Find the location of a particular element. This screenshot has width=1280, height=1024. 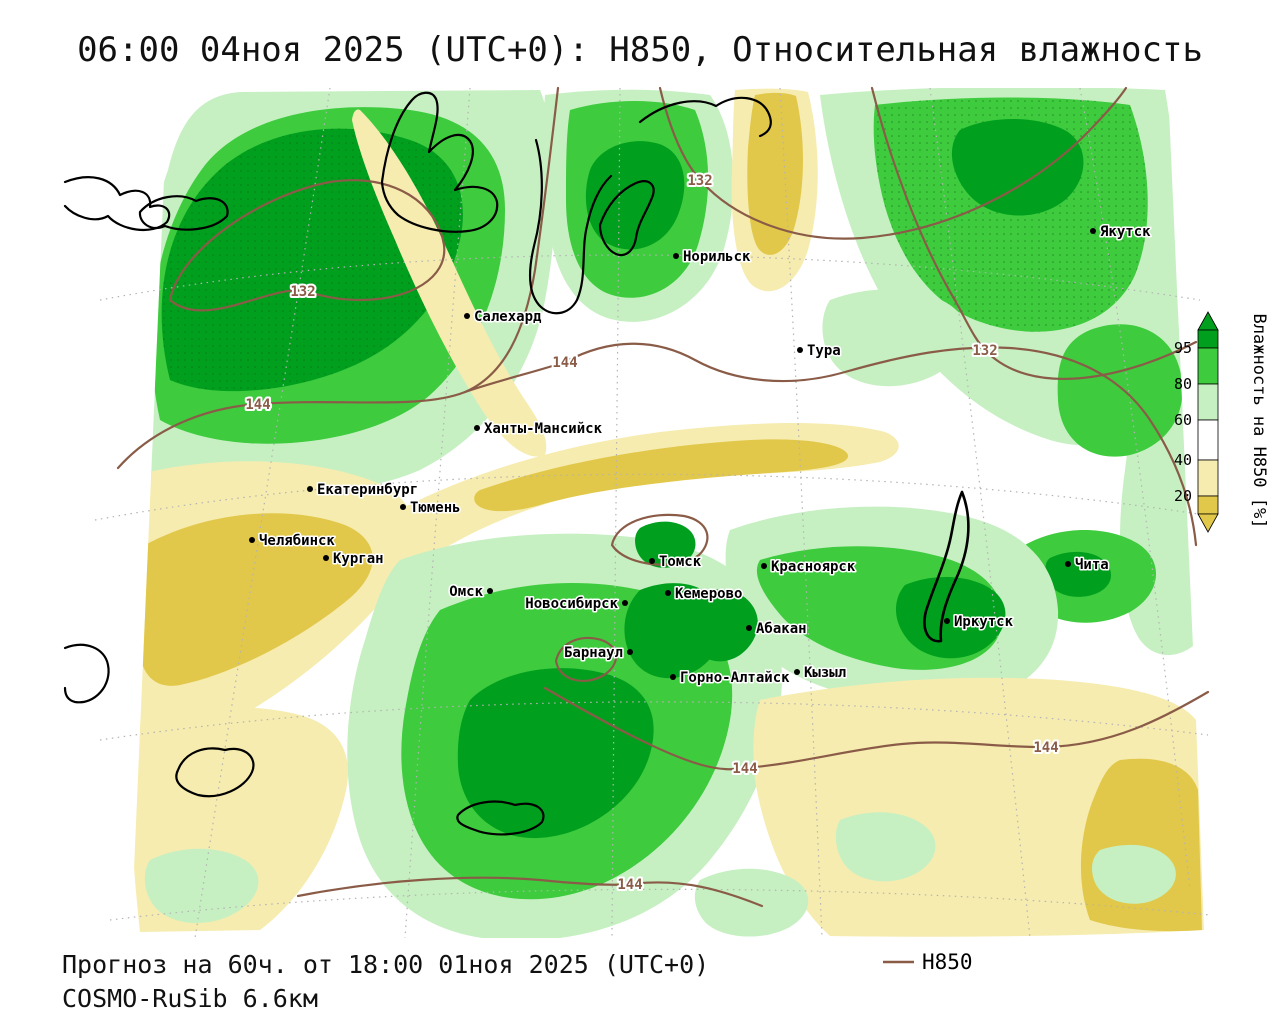

city-marker: Чита is located at coordinates (1087, 565).